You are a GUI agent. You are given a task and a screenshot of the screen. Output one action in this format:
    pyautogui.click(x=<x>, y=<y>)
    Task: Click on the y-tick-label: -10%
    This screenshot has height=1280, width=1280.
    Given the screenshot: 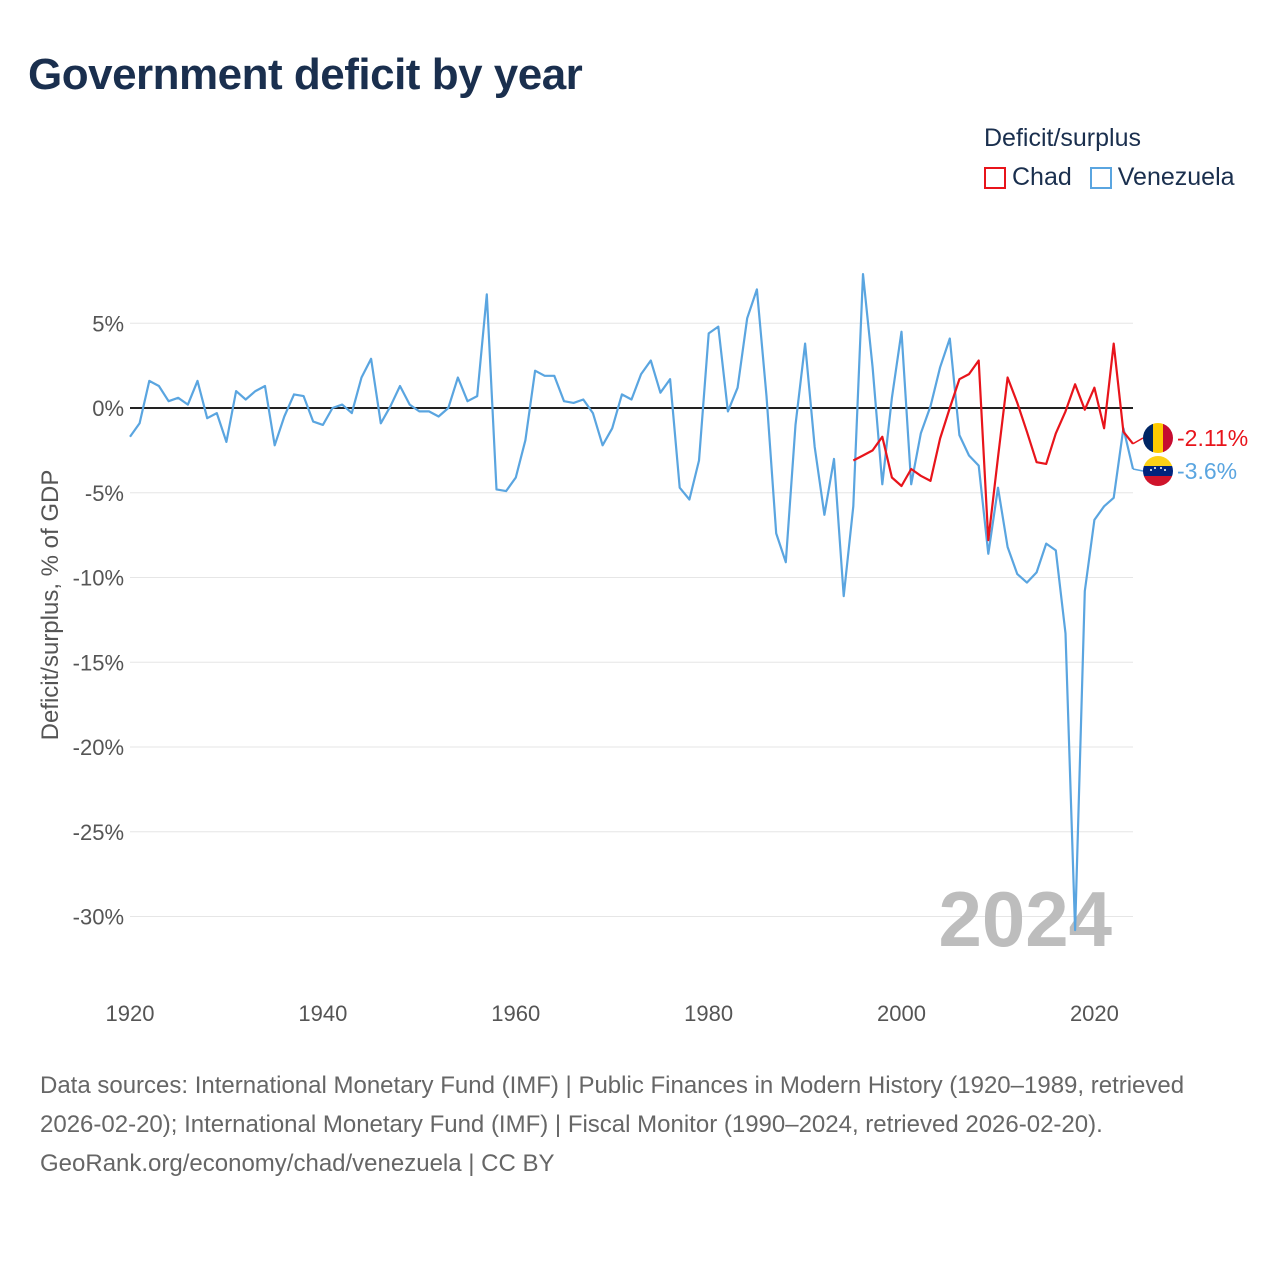 What is the action you would take?
    pyautogui.click(x=98, y=578)
    